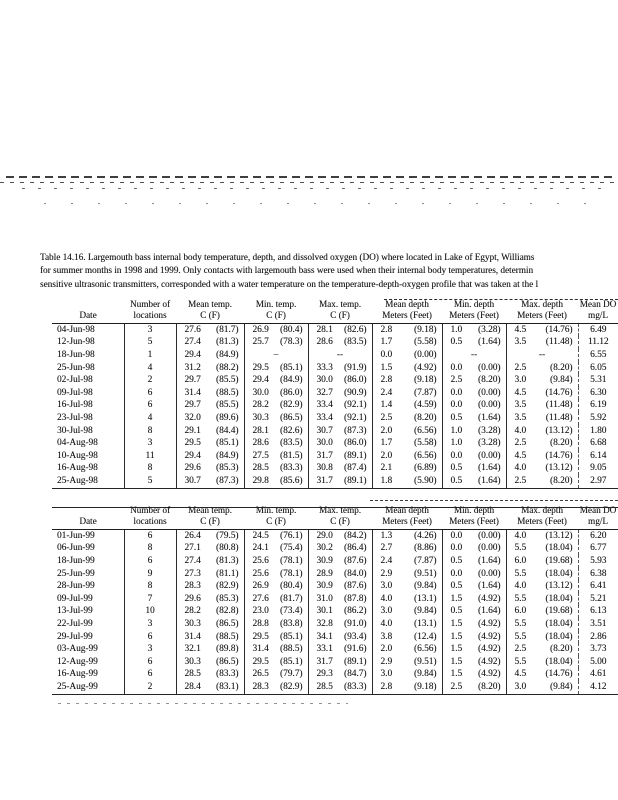 This screenshot has height=800, width=618. What do you see at coordinates (209, 405) in the screenshot?
I see `table-cell: 29.7 (85.5)` at bounding box center [209, 405].